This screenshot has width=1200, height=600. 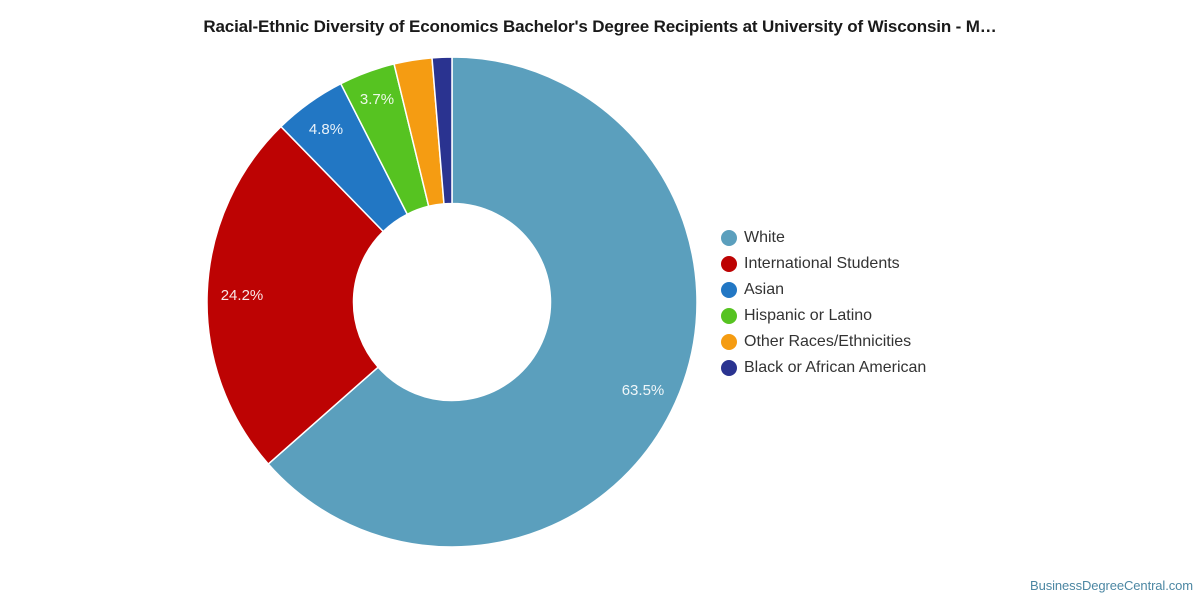 What do you see at coordinates (242, 295) in the screenshot?
I see `svg-text: 24.2%` at bounding box center [242, 295].